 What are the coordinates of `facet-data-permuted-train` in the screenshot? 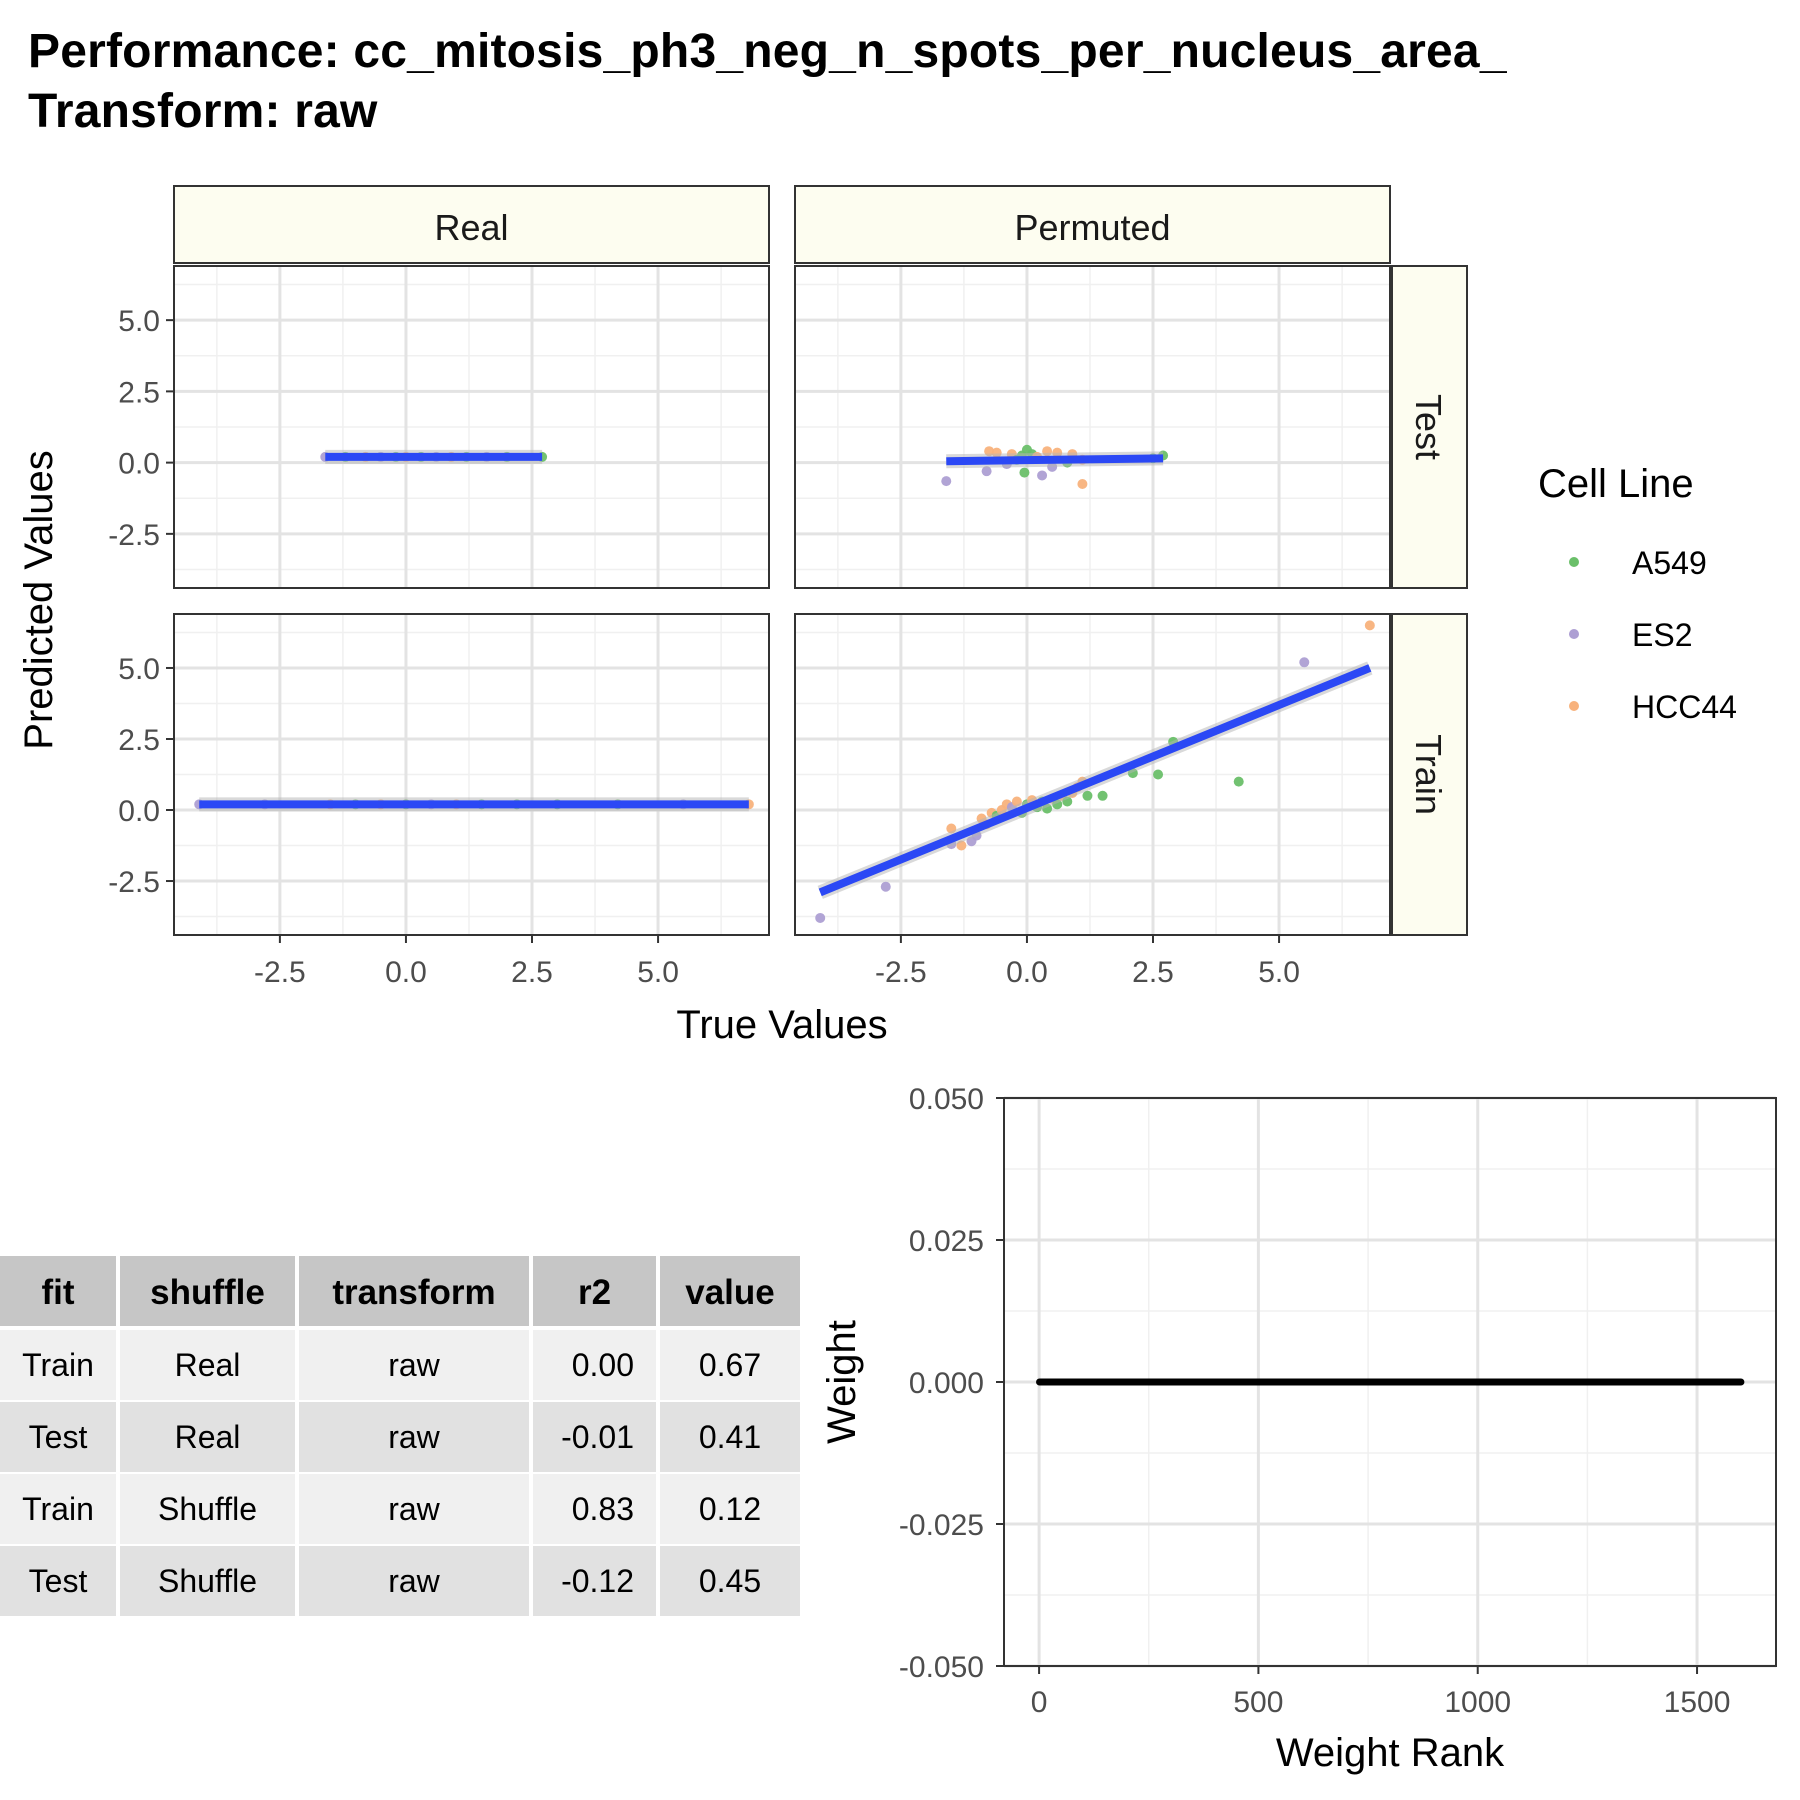 It's located at (1095, 771).